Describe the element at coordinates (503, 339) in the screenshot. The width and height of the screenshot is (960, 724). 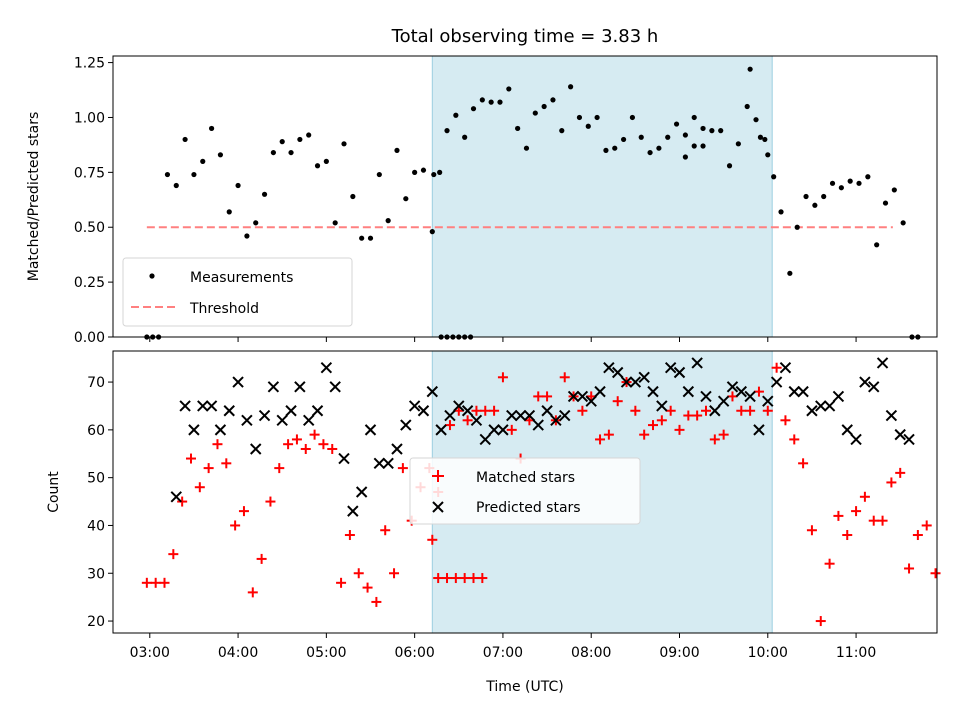
I see `ratio-x-ticks` at that location.